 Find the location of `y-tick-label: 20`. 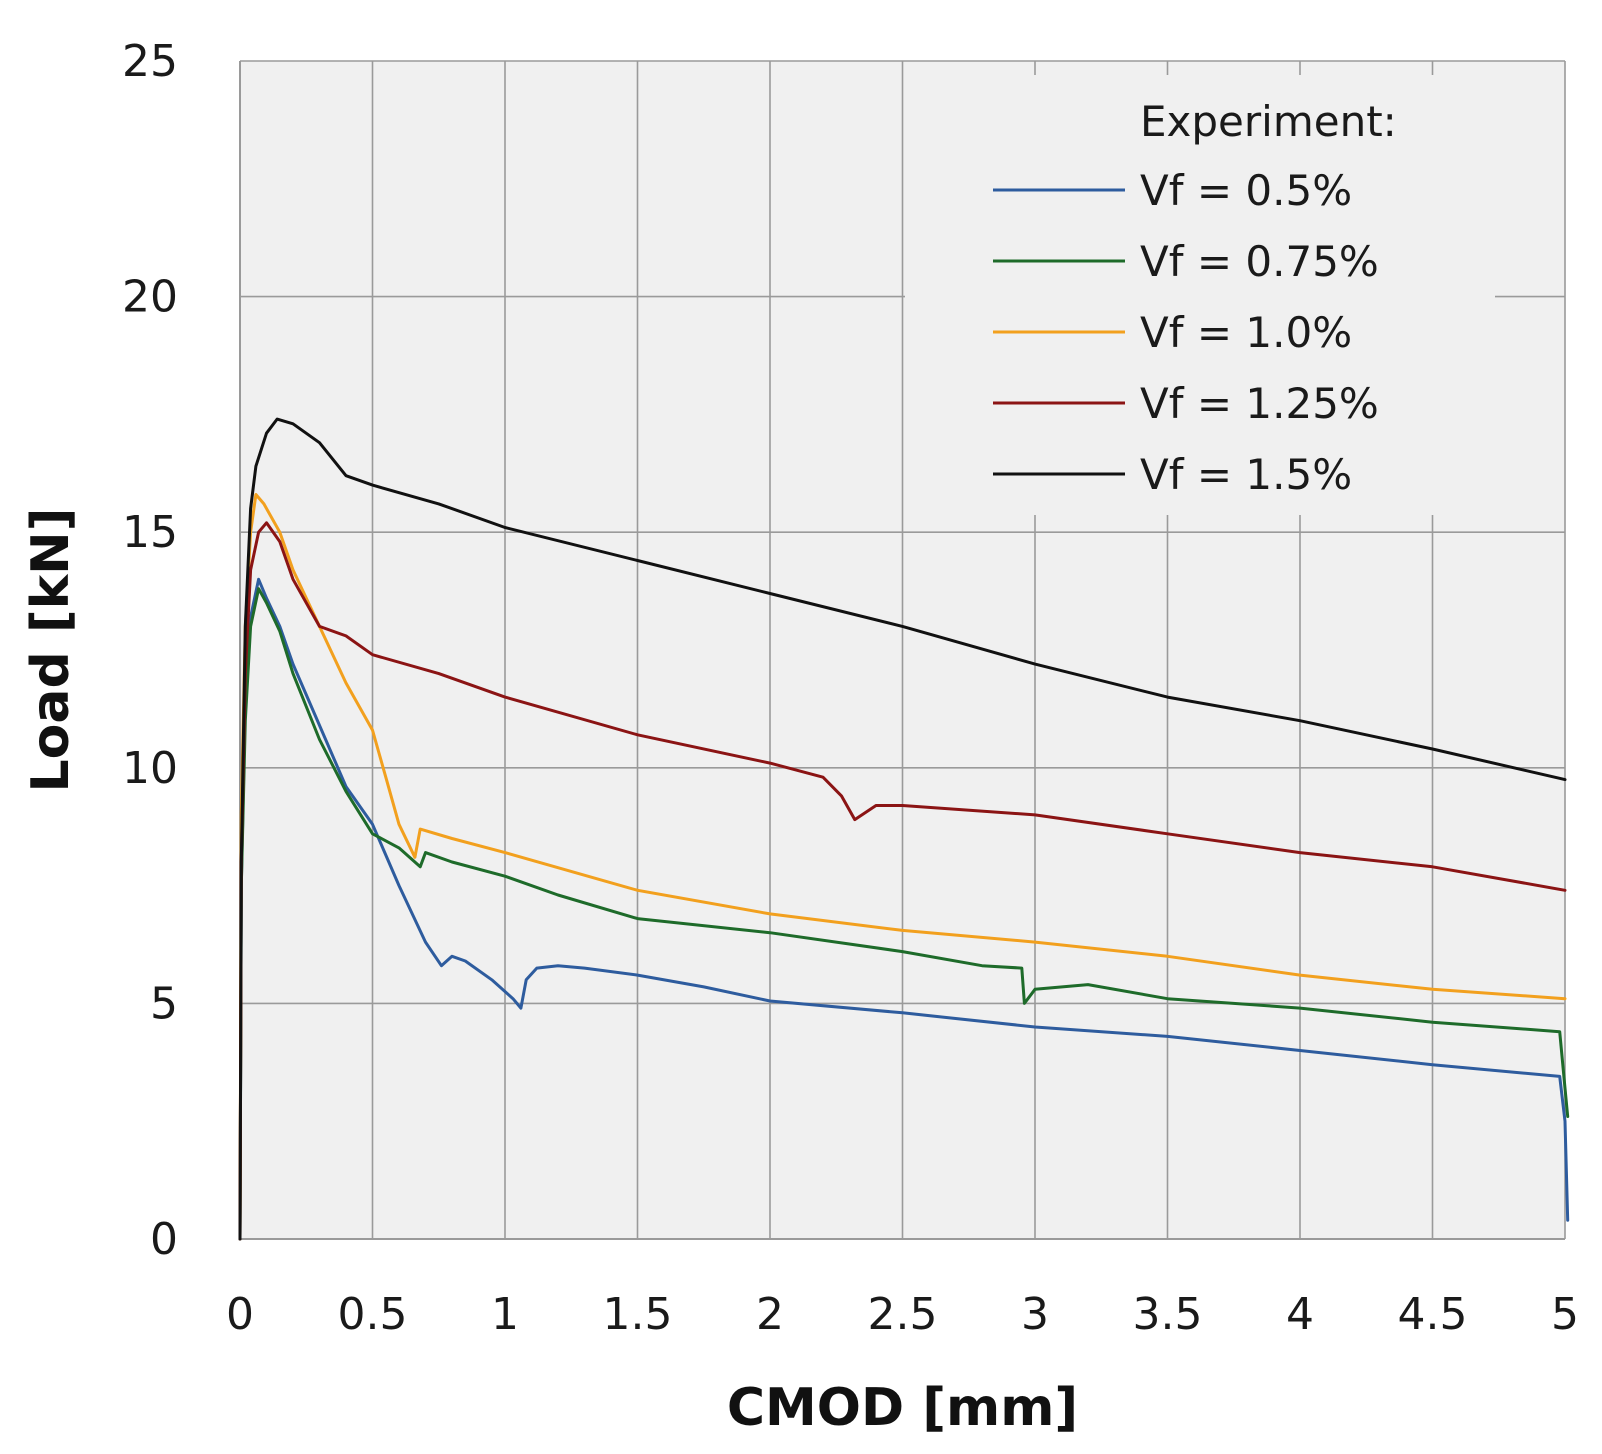

y-tick-label: 20 is located at coordinates (150, 297).